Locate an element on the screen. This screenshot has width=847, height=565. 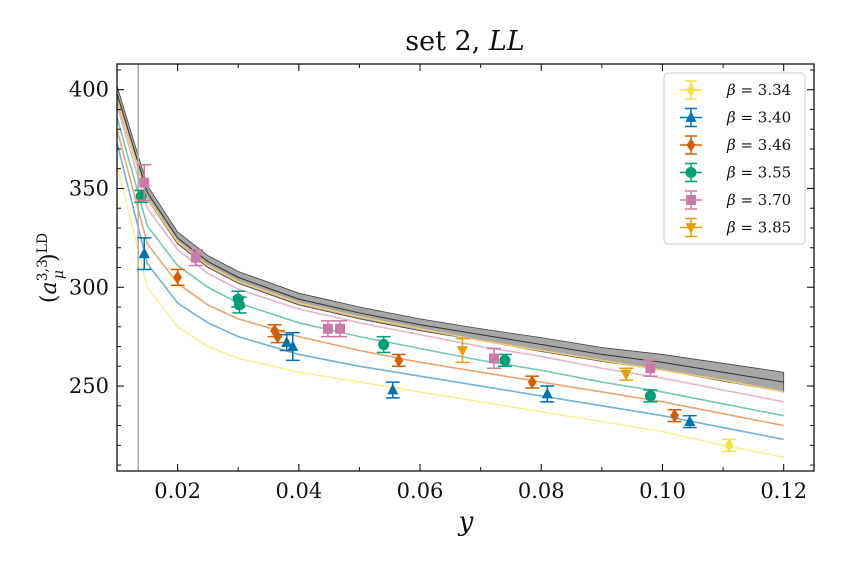
legend-label: β = 3.55 is located at coordinates (758, 173).